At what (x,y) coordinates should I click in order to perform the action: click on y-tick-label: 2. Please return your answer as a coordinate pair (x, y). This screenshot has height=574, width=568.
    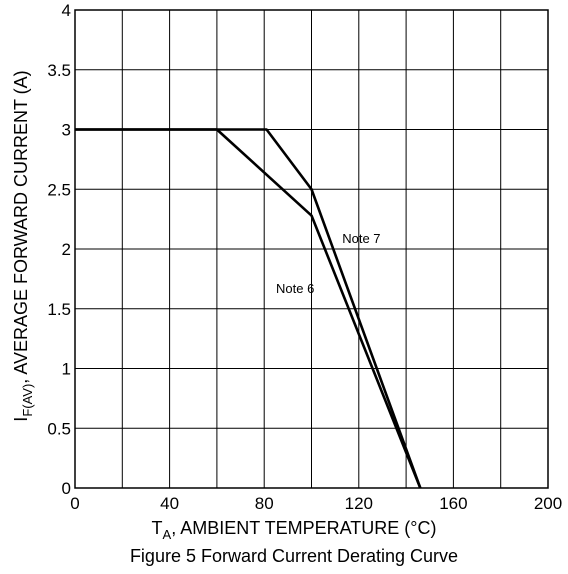
    Looking at the image, I should click on (66, 249).